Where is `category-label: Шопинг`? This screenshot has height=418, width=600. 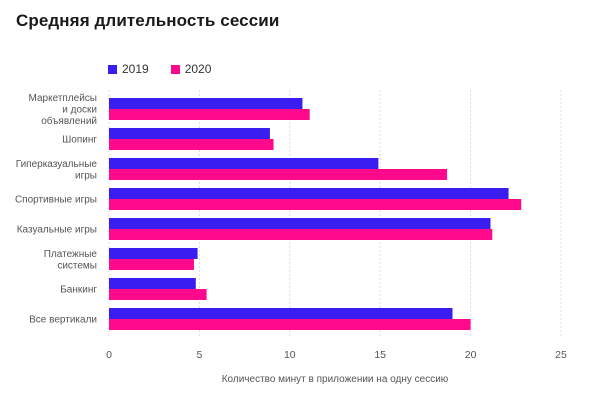
category-label: Шопинг is located at coordinates (79, 140).